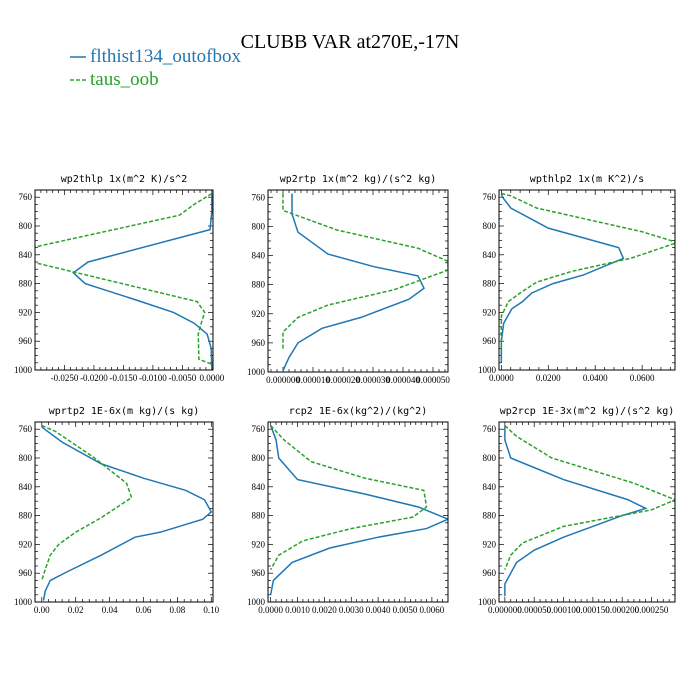  What do you see at coordinates (42, 610) in the screenshot?
I see `x-tick-label: 0.00` at bounding box center [42, 610].